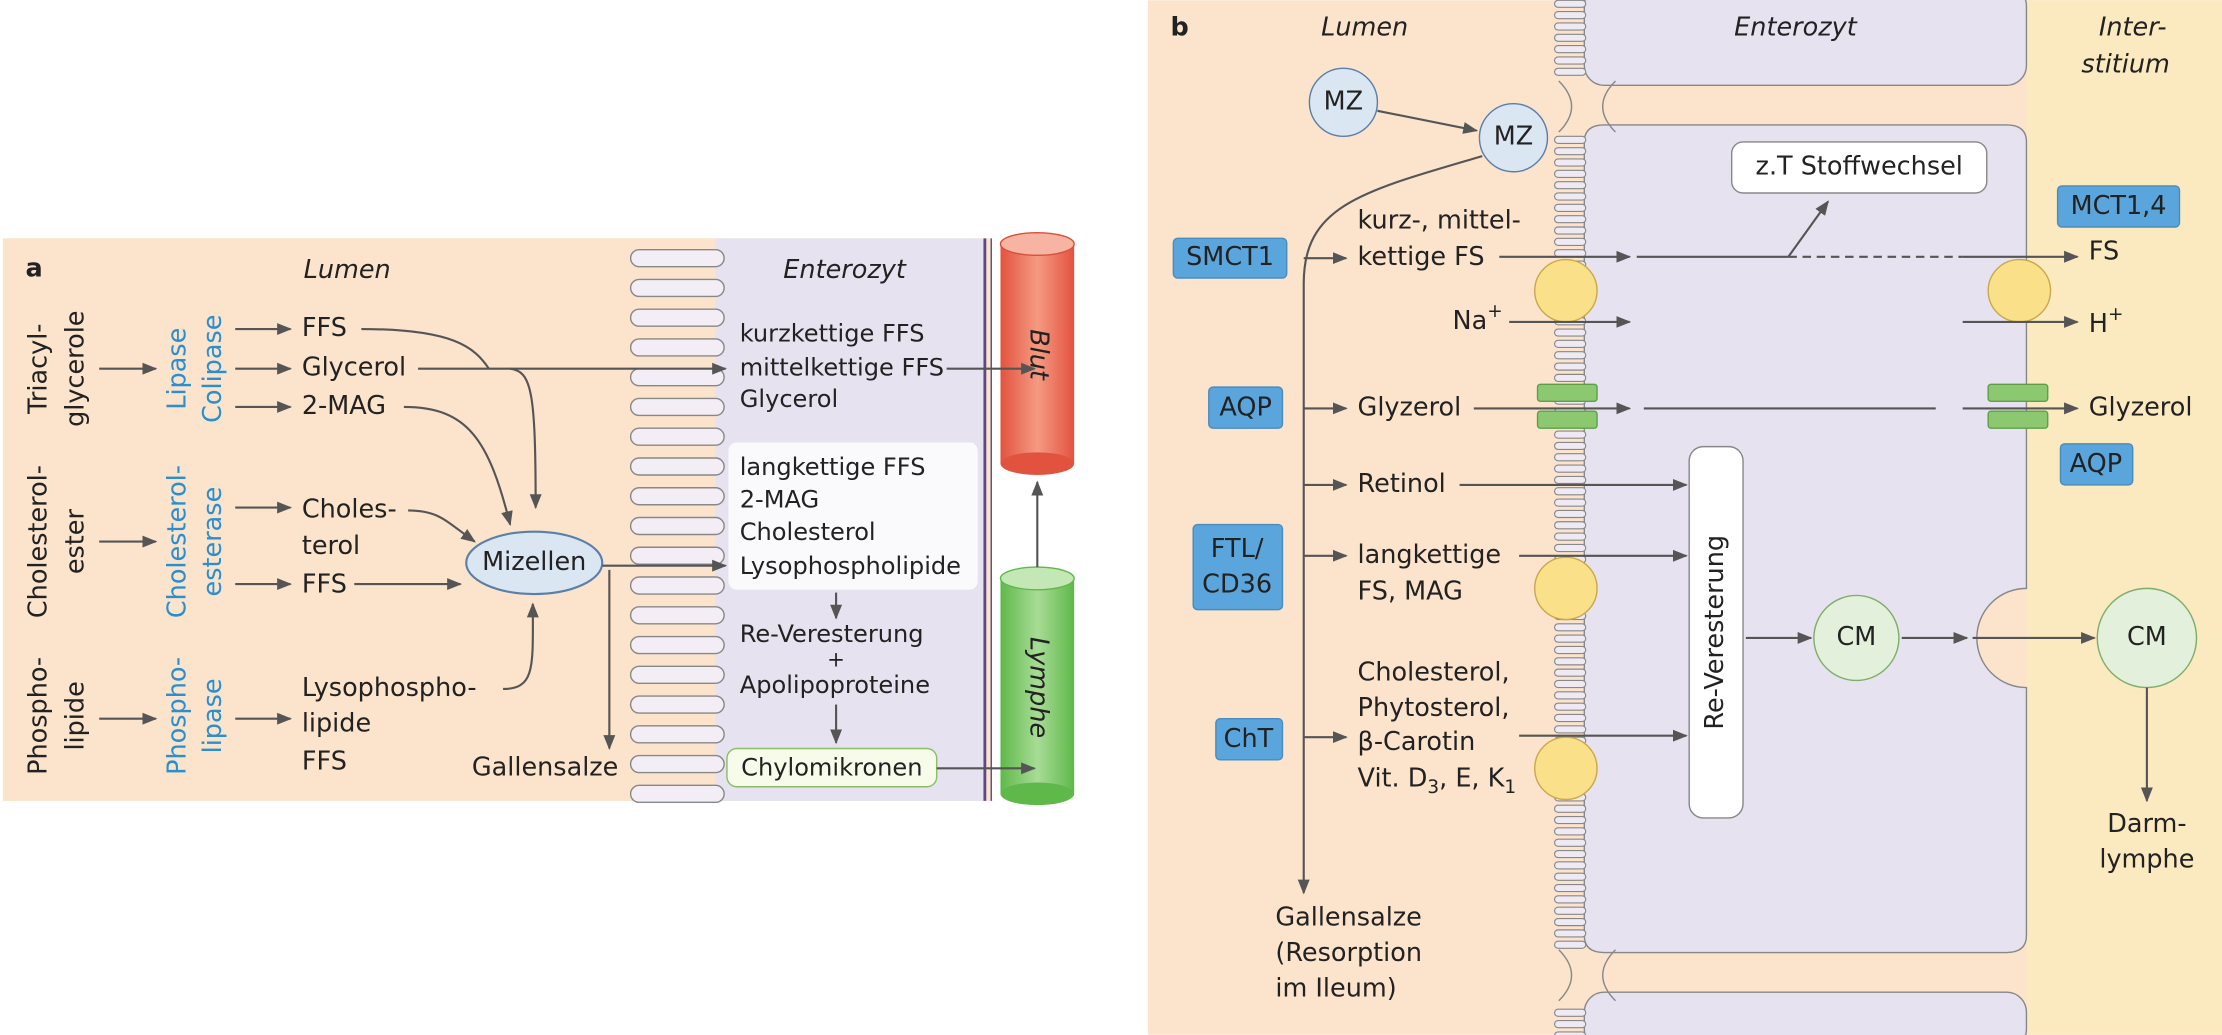 Image resolution: width=2222 pixels, height=1035 pixels. Describe the element at coordinates (39, 541) in the screenshot. I see `substrate: Cholesterol-` at that location.